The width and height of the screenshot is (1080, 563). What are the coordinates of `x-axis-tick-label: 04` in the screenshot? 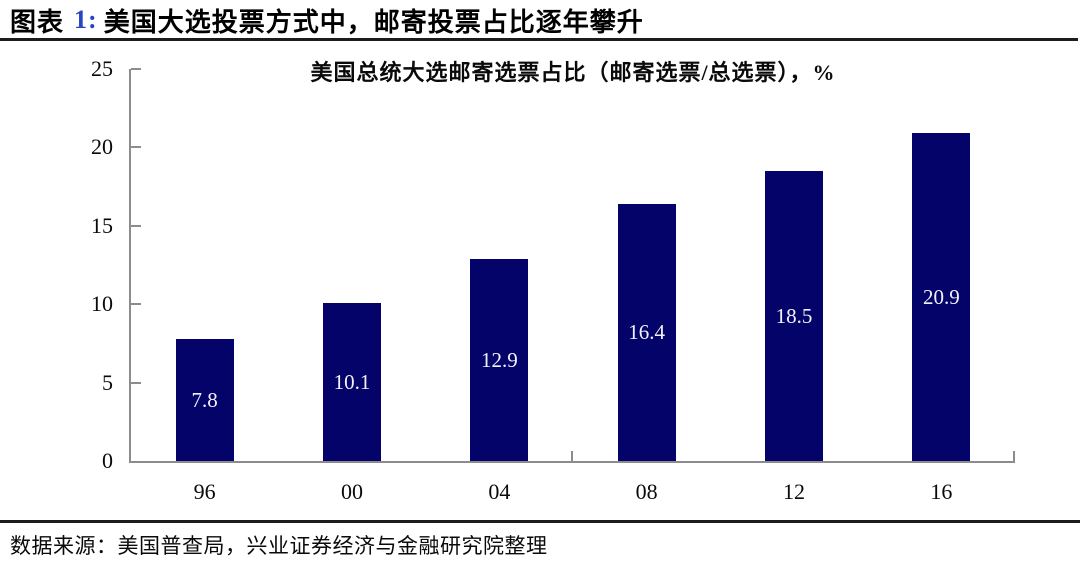 It's located at (499, 491).